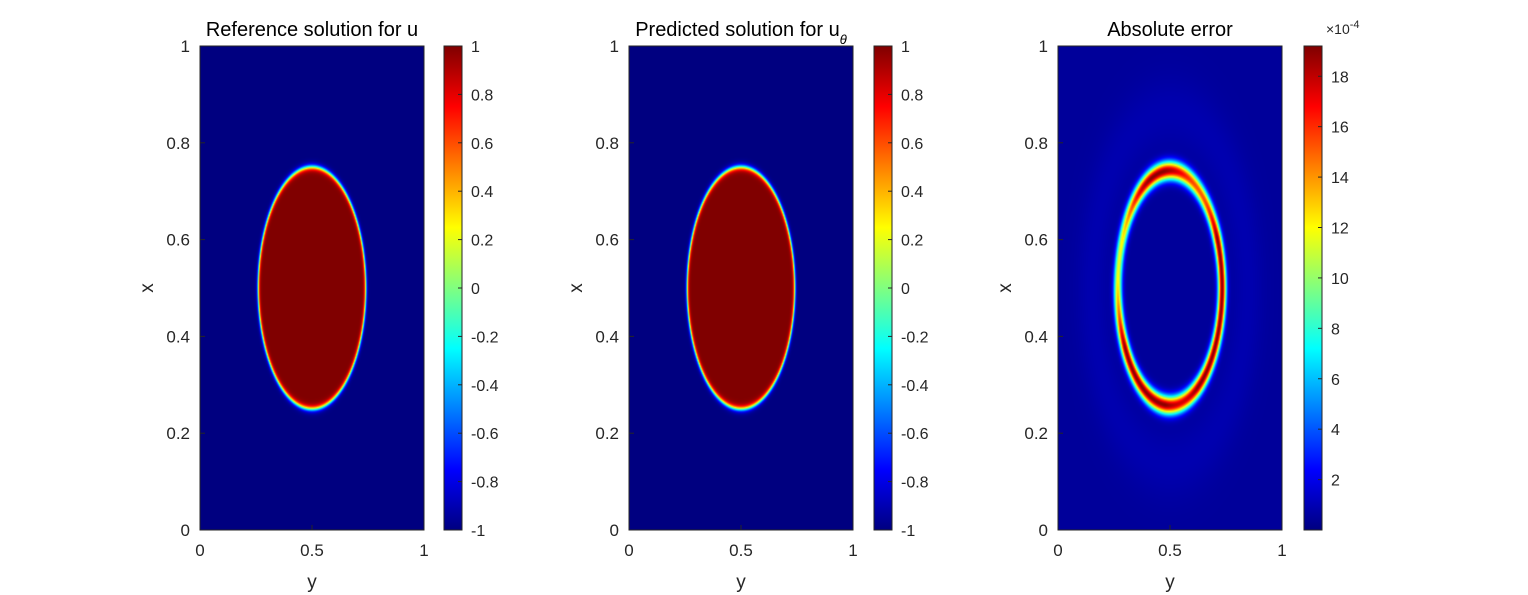 This screenshot has height=595, width=1528. I want to click on colorbar-exponent: ×10⁻⁴, so click(1343, 28).